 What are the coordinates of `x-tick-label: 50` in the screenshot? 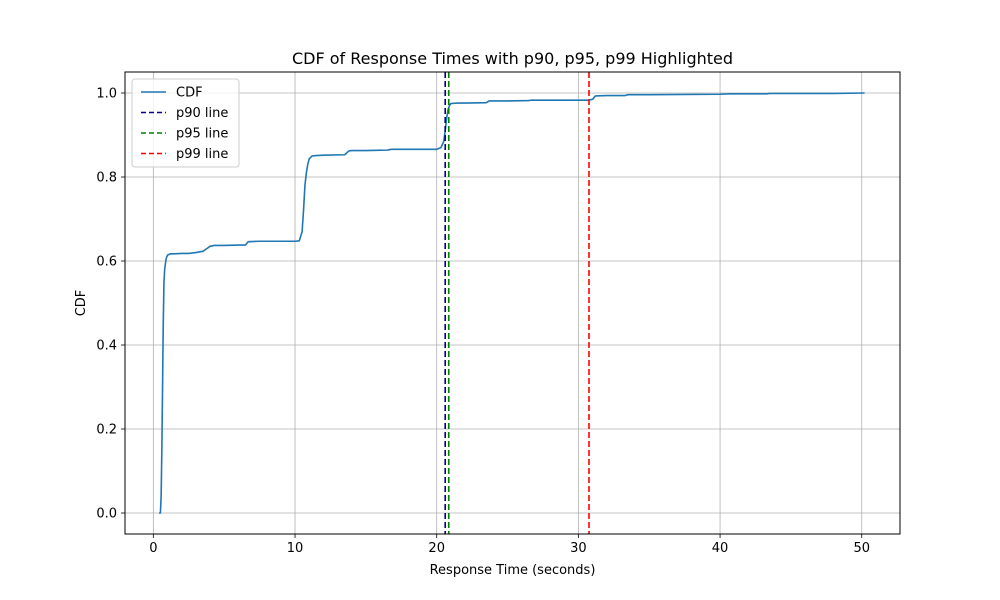 It's located at (861, 548).